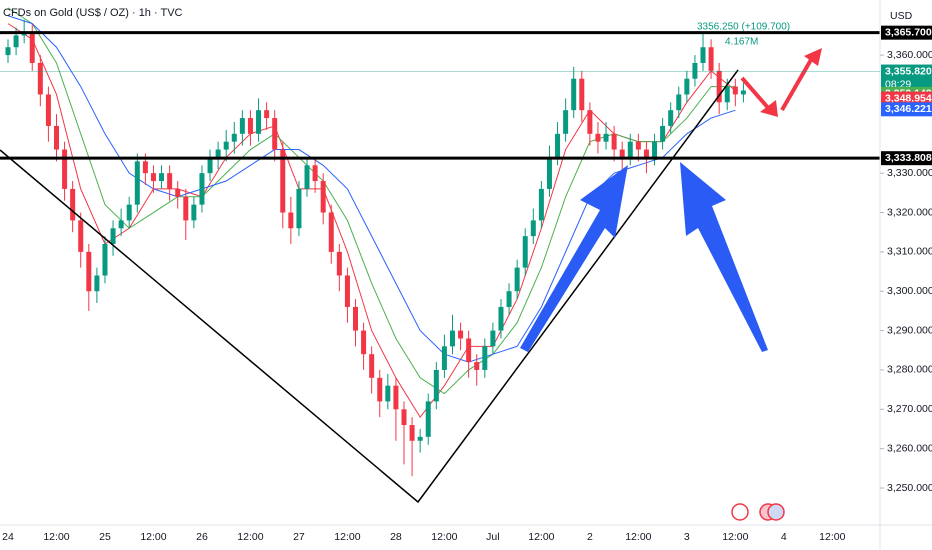 The height and width of the screenshot is (550, 932). Describe the element at coordinates (590, 537) in the screenshot. I see `x-tick-label: 2` at that location.